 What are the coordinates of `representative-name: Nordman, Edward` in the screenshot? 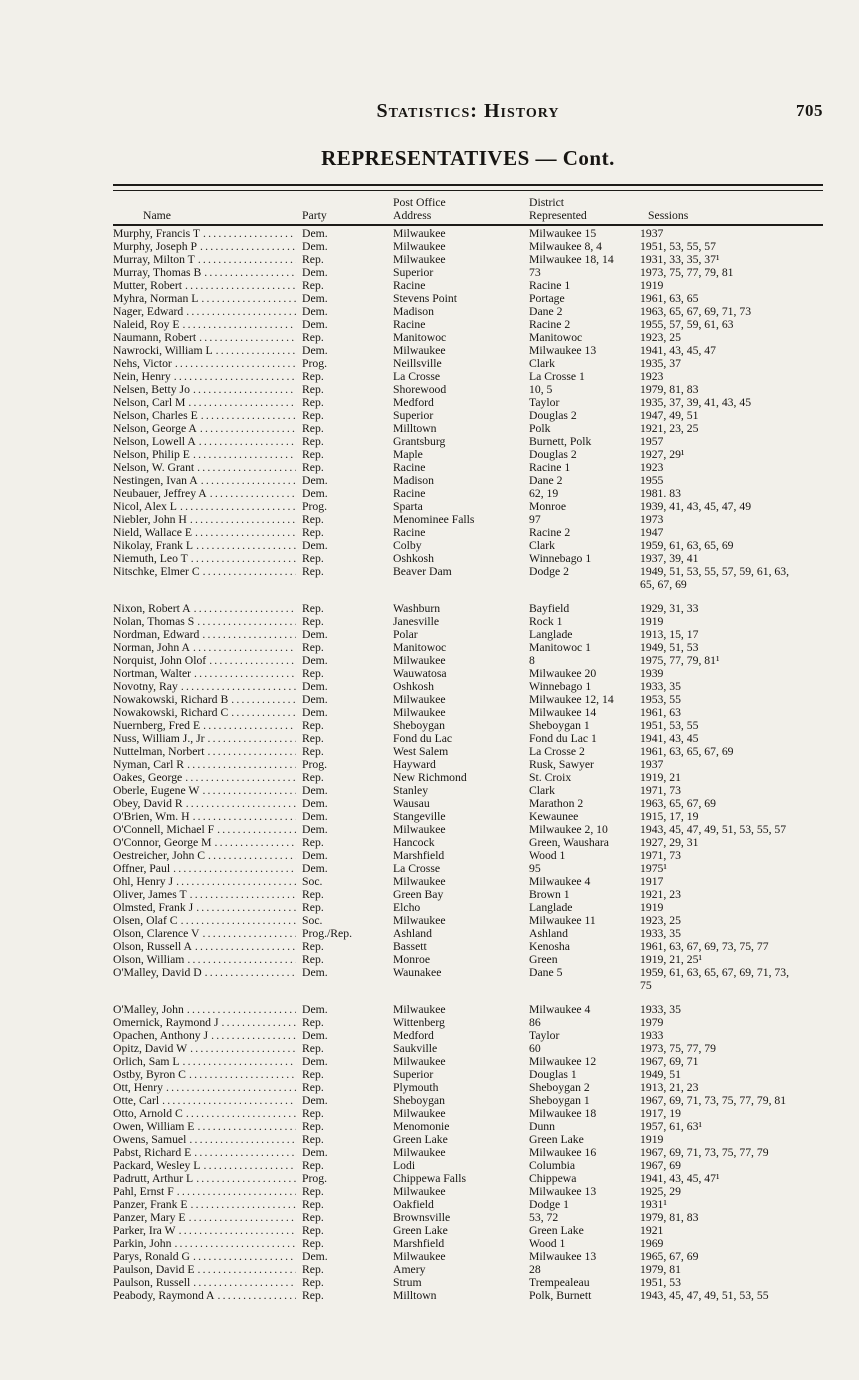 It's located at (156, 634).